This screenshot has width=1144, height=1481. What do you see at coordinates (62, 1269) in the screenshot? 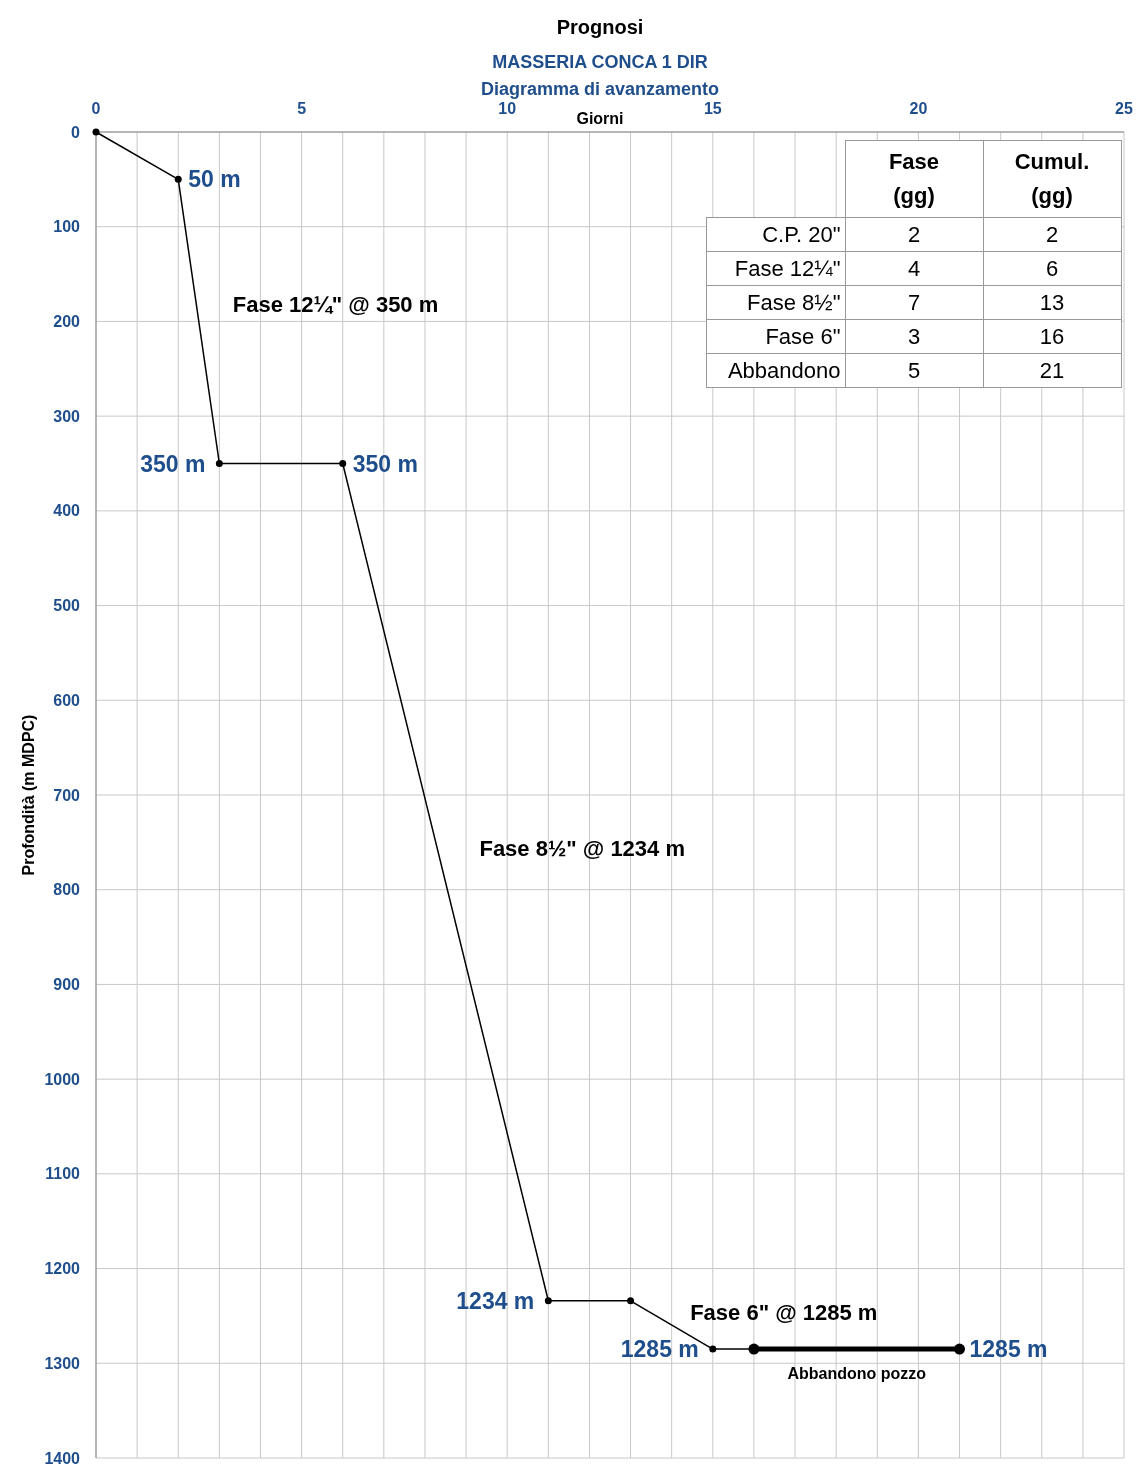
I see `y-tick-label: 1200` at bounding box center [62, 1269].